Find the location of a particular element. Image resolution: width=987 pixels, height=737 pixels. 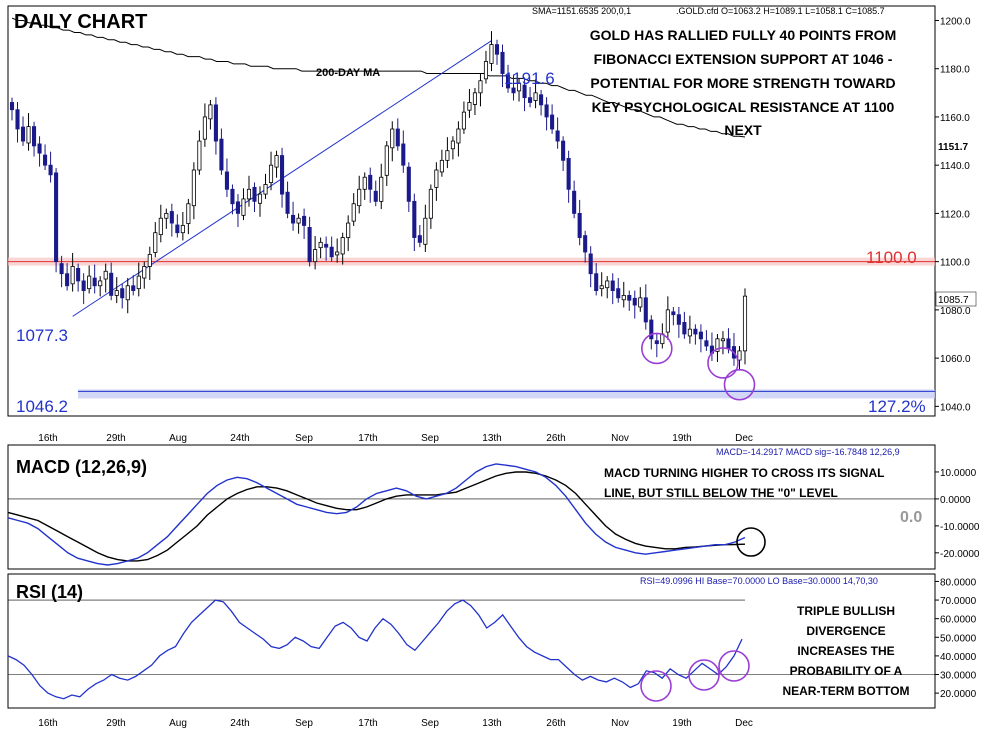

macd-annotation-line-2: LINE, BUT STILL BELOW THE "0" LEVEL is located at coordinates (721, 493).